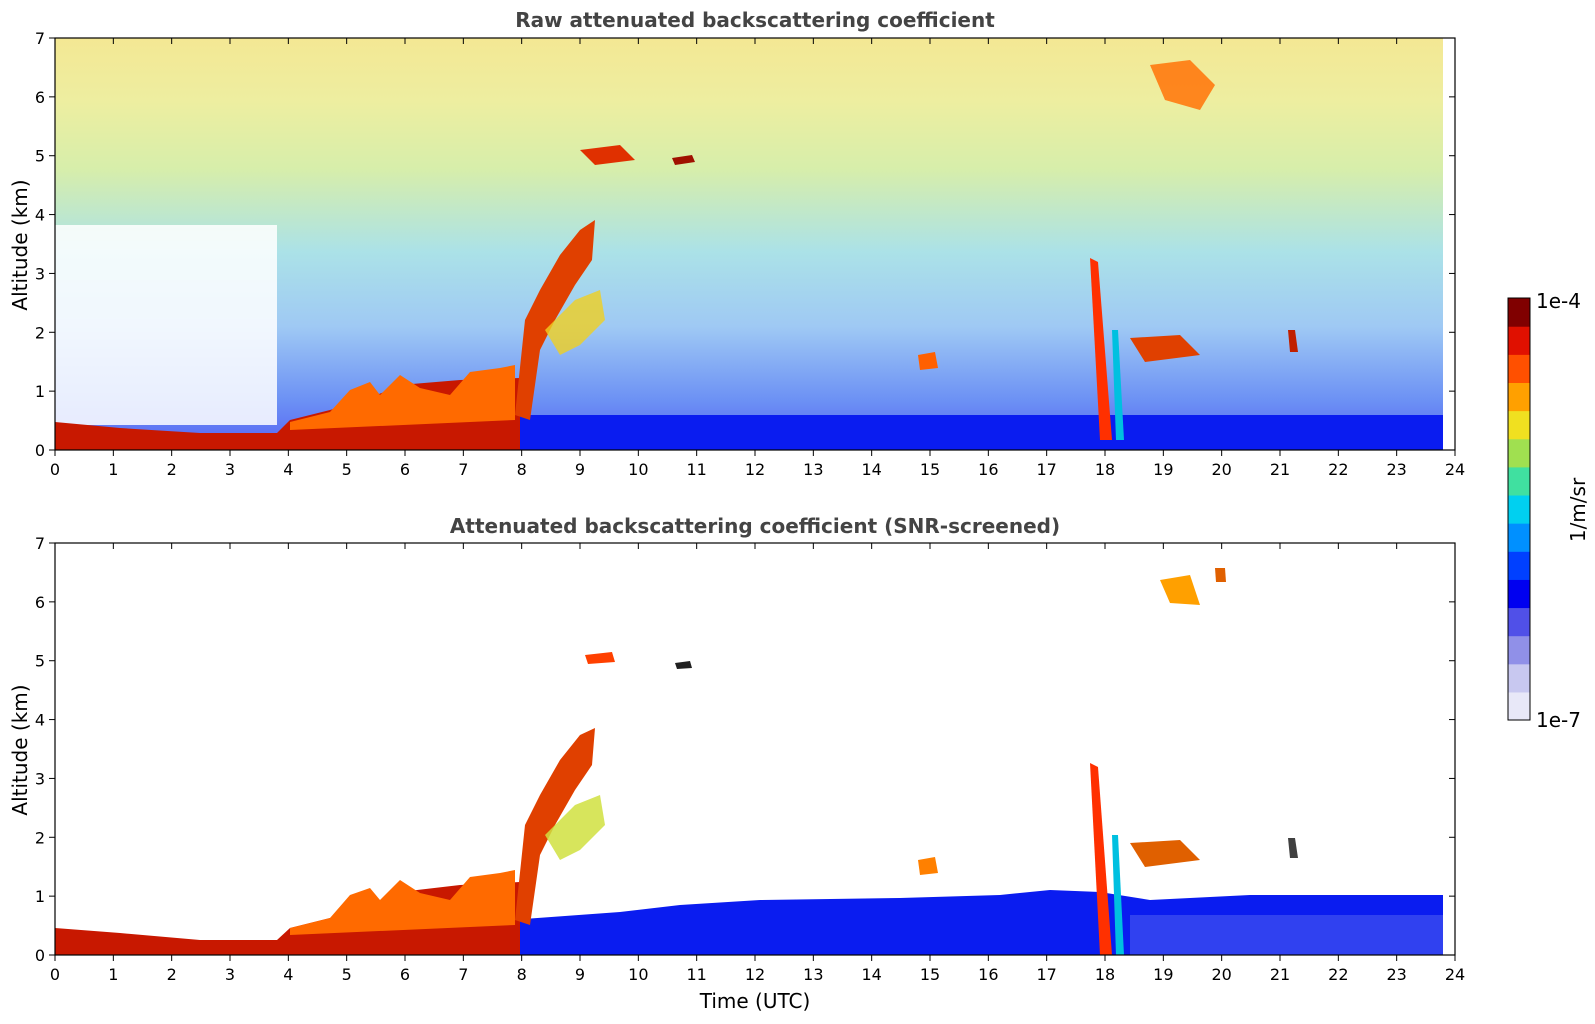 This screenshot has width=1595, height=1024. I want to click on raw-cloud-5km-b, so click(683, 160).